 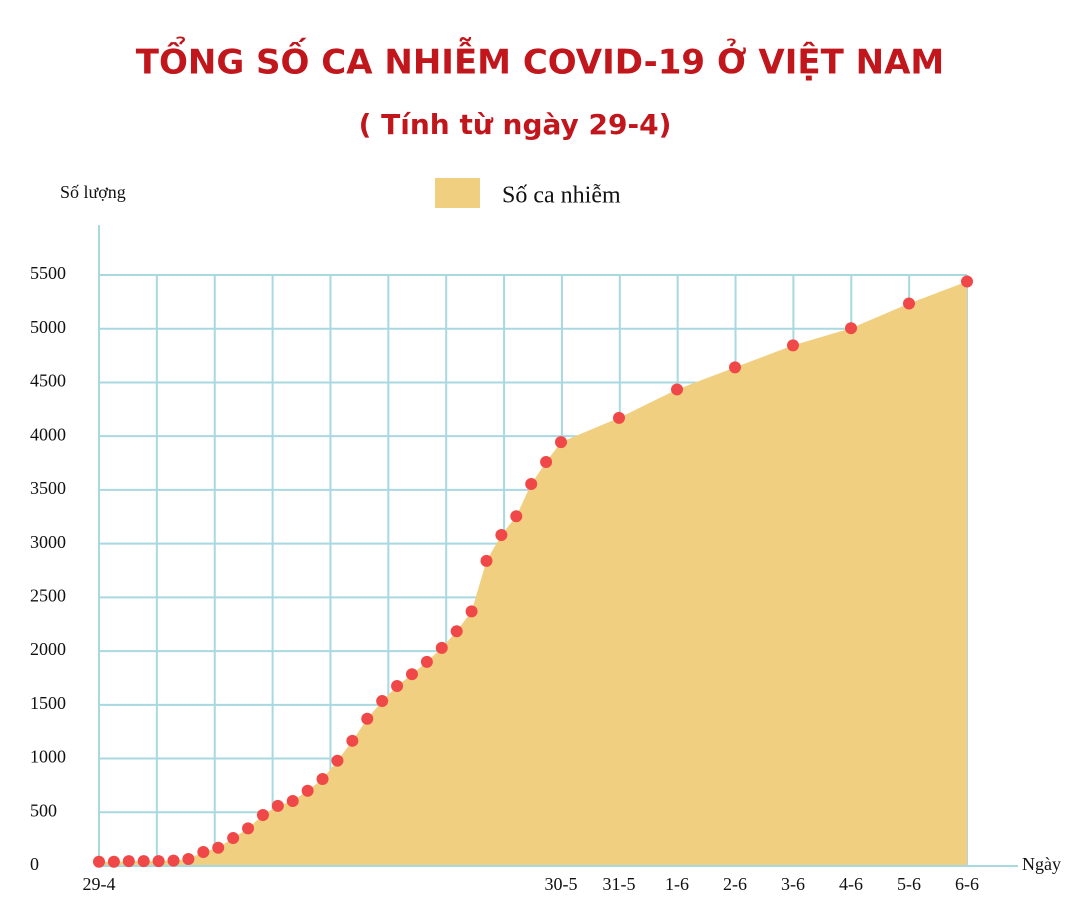 What do you see at coordinates (48, 595) in the screenshot?
I see `y-tick-label: 2500` at bounding box center [48, 595].